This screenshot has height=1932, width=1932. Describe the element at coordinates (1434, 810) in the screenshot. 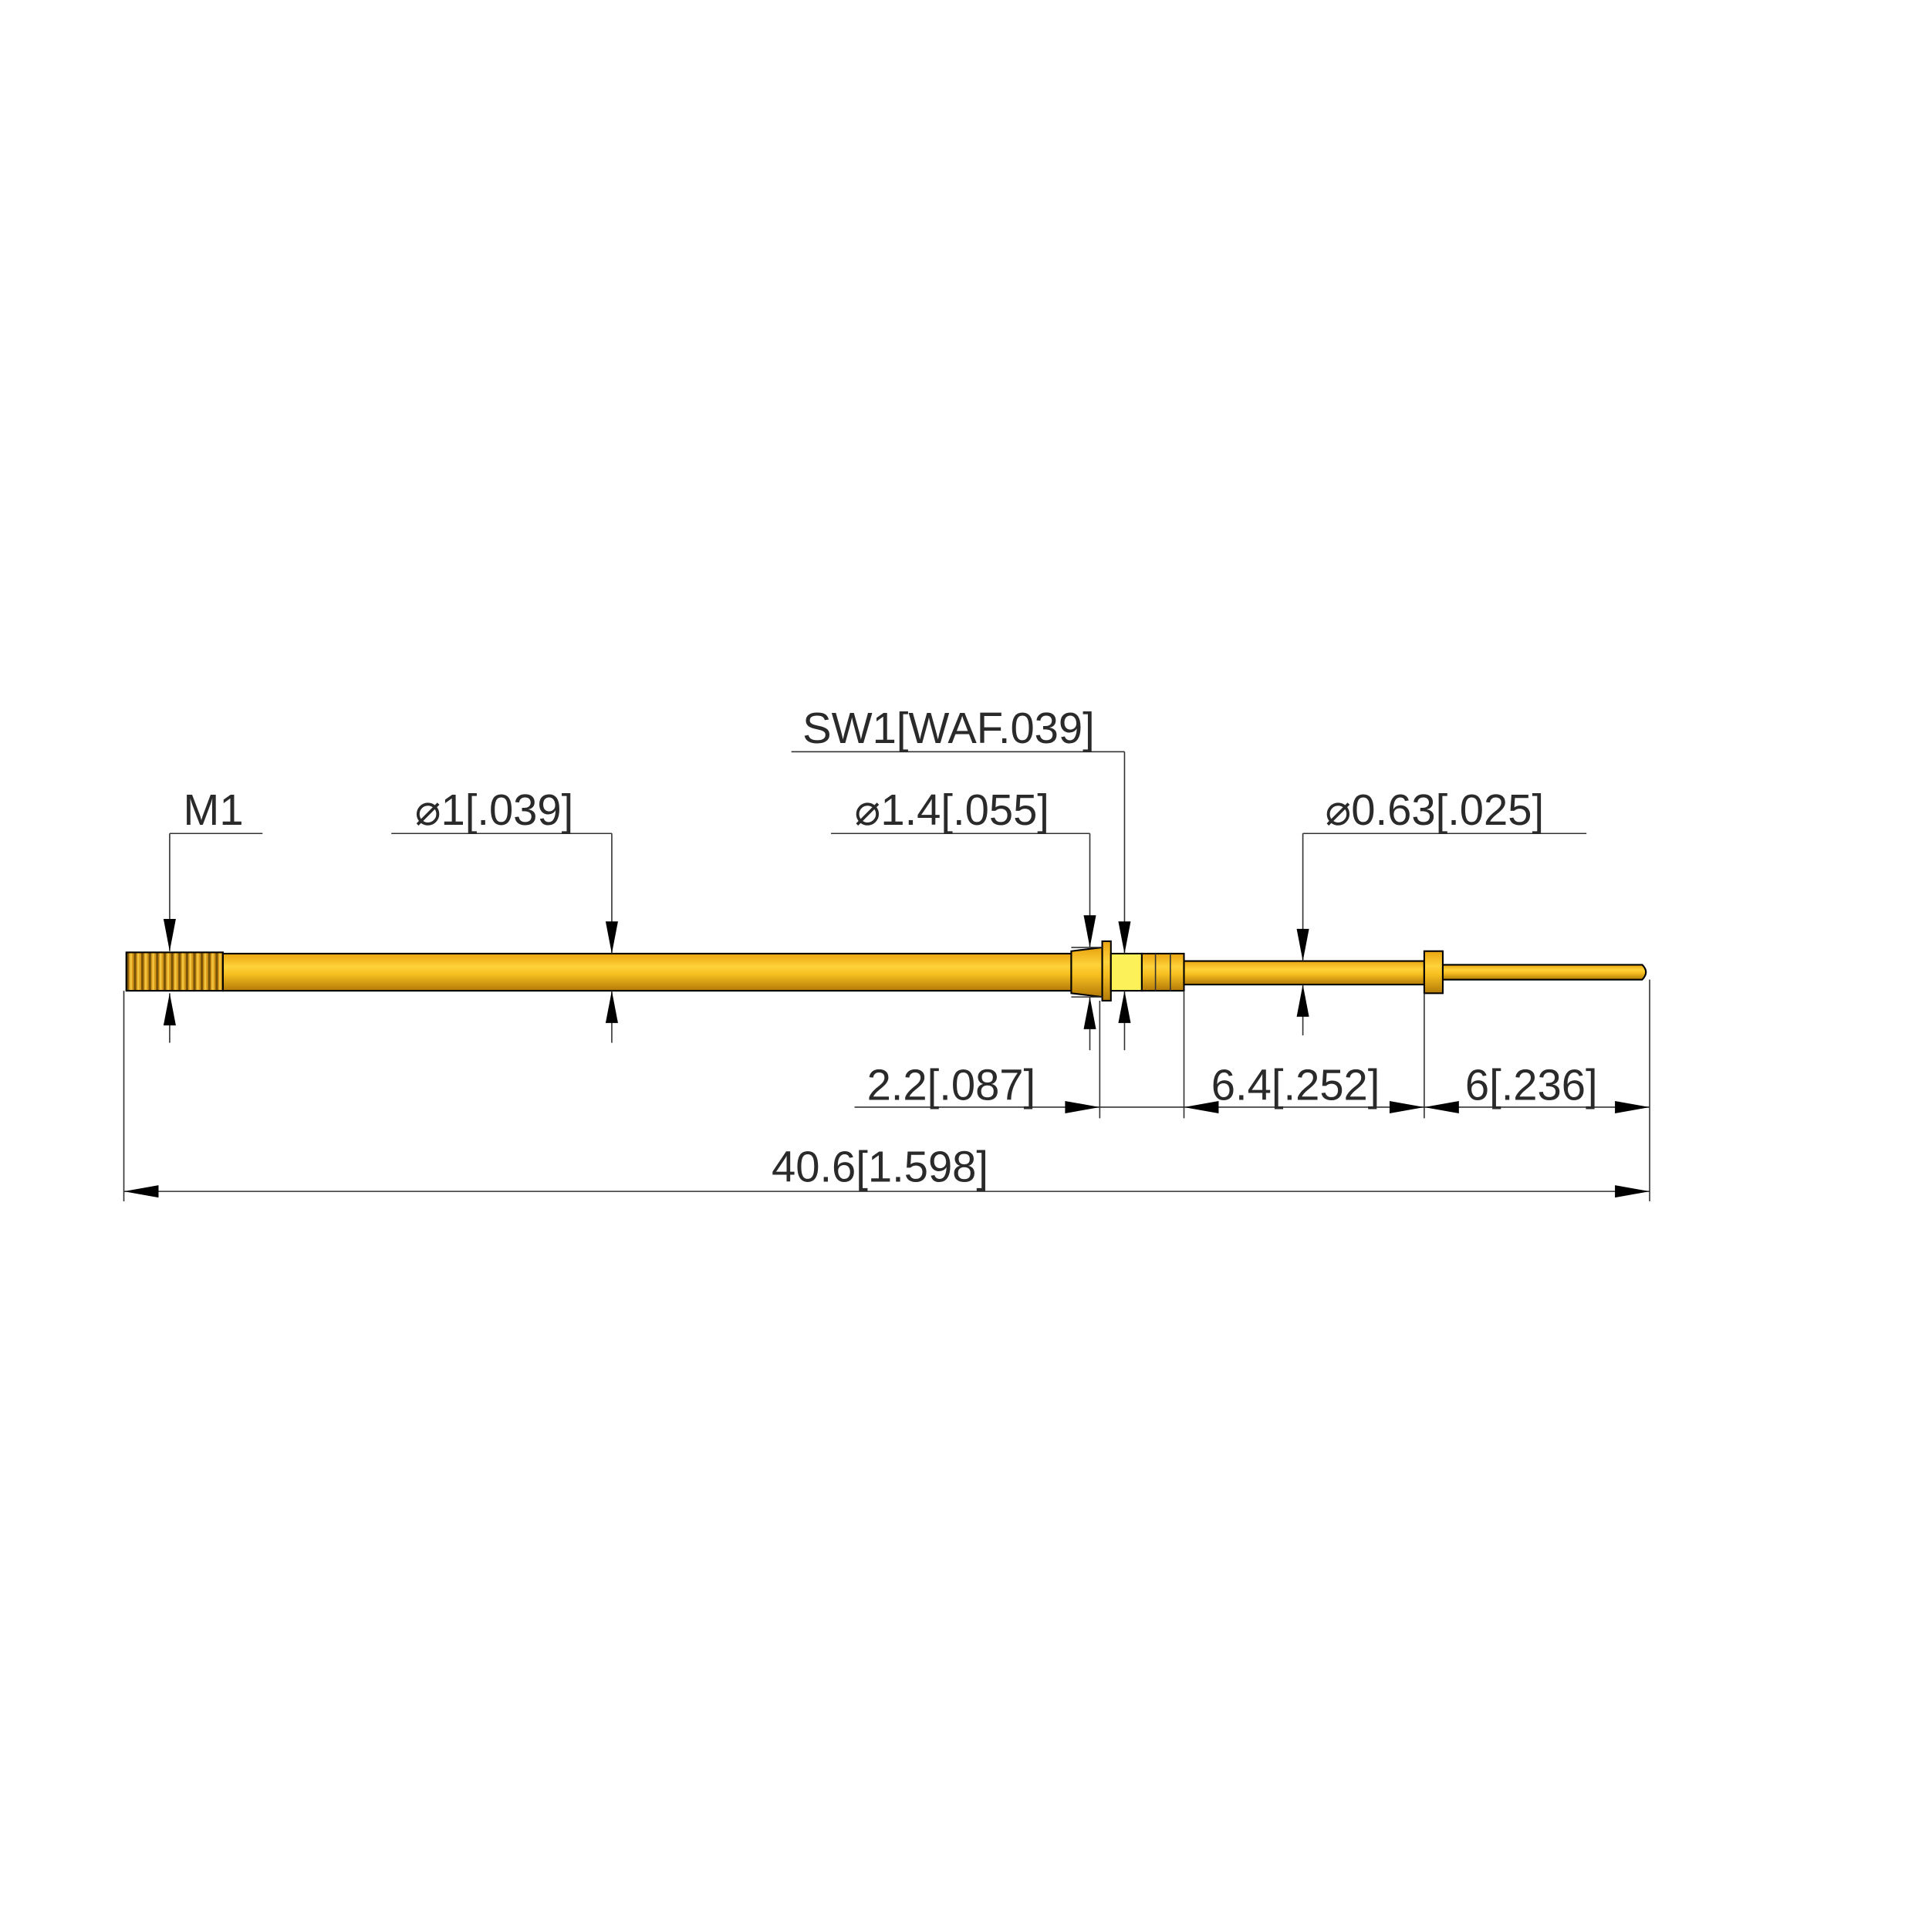

I see `plunger-diameter-label: ⌀0.63[.025]` at that location.